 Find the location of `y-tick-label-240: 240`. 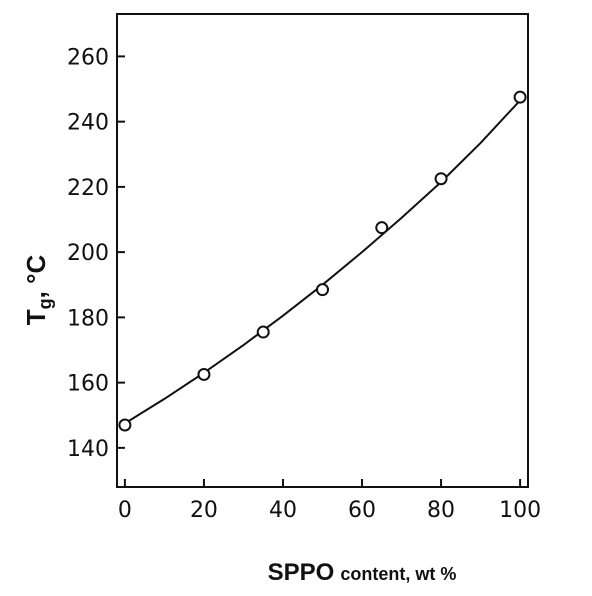

y-tick-label-240: 240 is located at coordinates (88, 123).